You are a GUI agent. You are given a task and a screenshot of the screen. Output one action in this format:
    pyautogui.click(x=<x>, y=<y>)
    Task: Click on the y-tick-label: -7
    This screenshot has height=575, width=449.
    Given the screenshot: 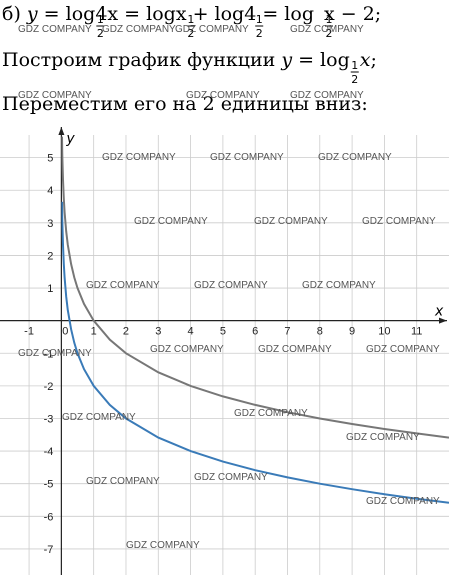 What is the action you would take?
    pyautogui.click(x=49, y=550)
    